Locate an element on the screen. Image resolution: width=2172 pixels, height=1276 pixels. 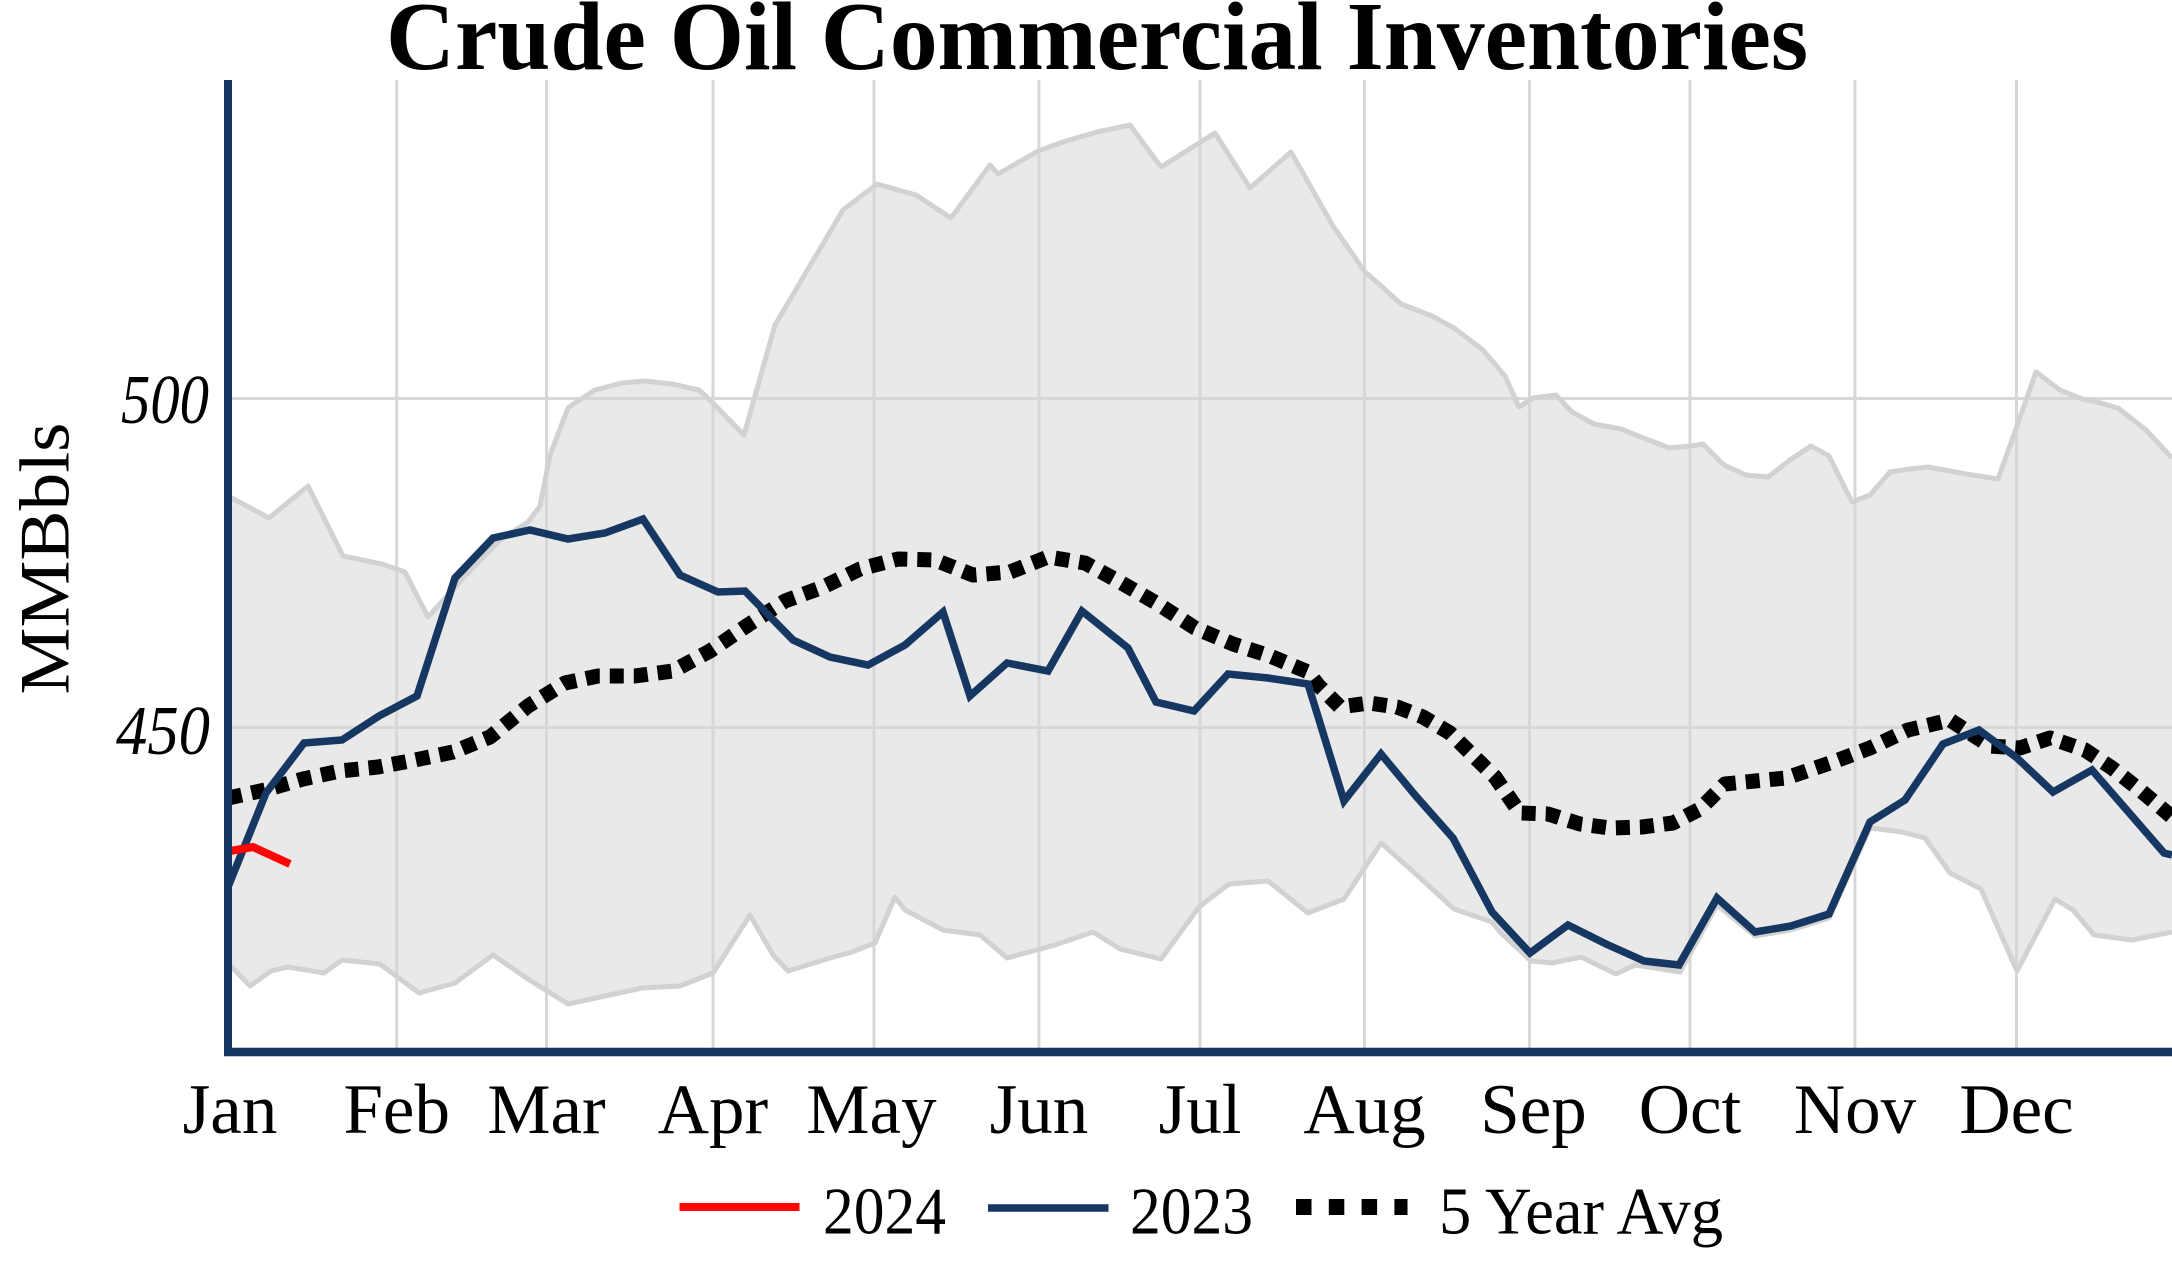
svg-text: 5 Year Avg is located at coordinates (1581, 1212).